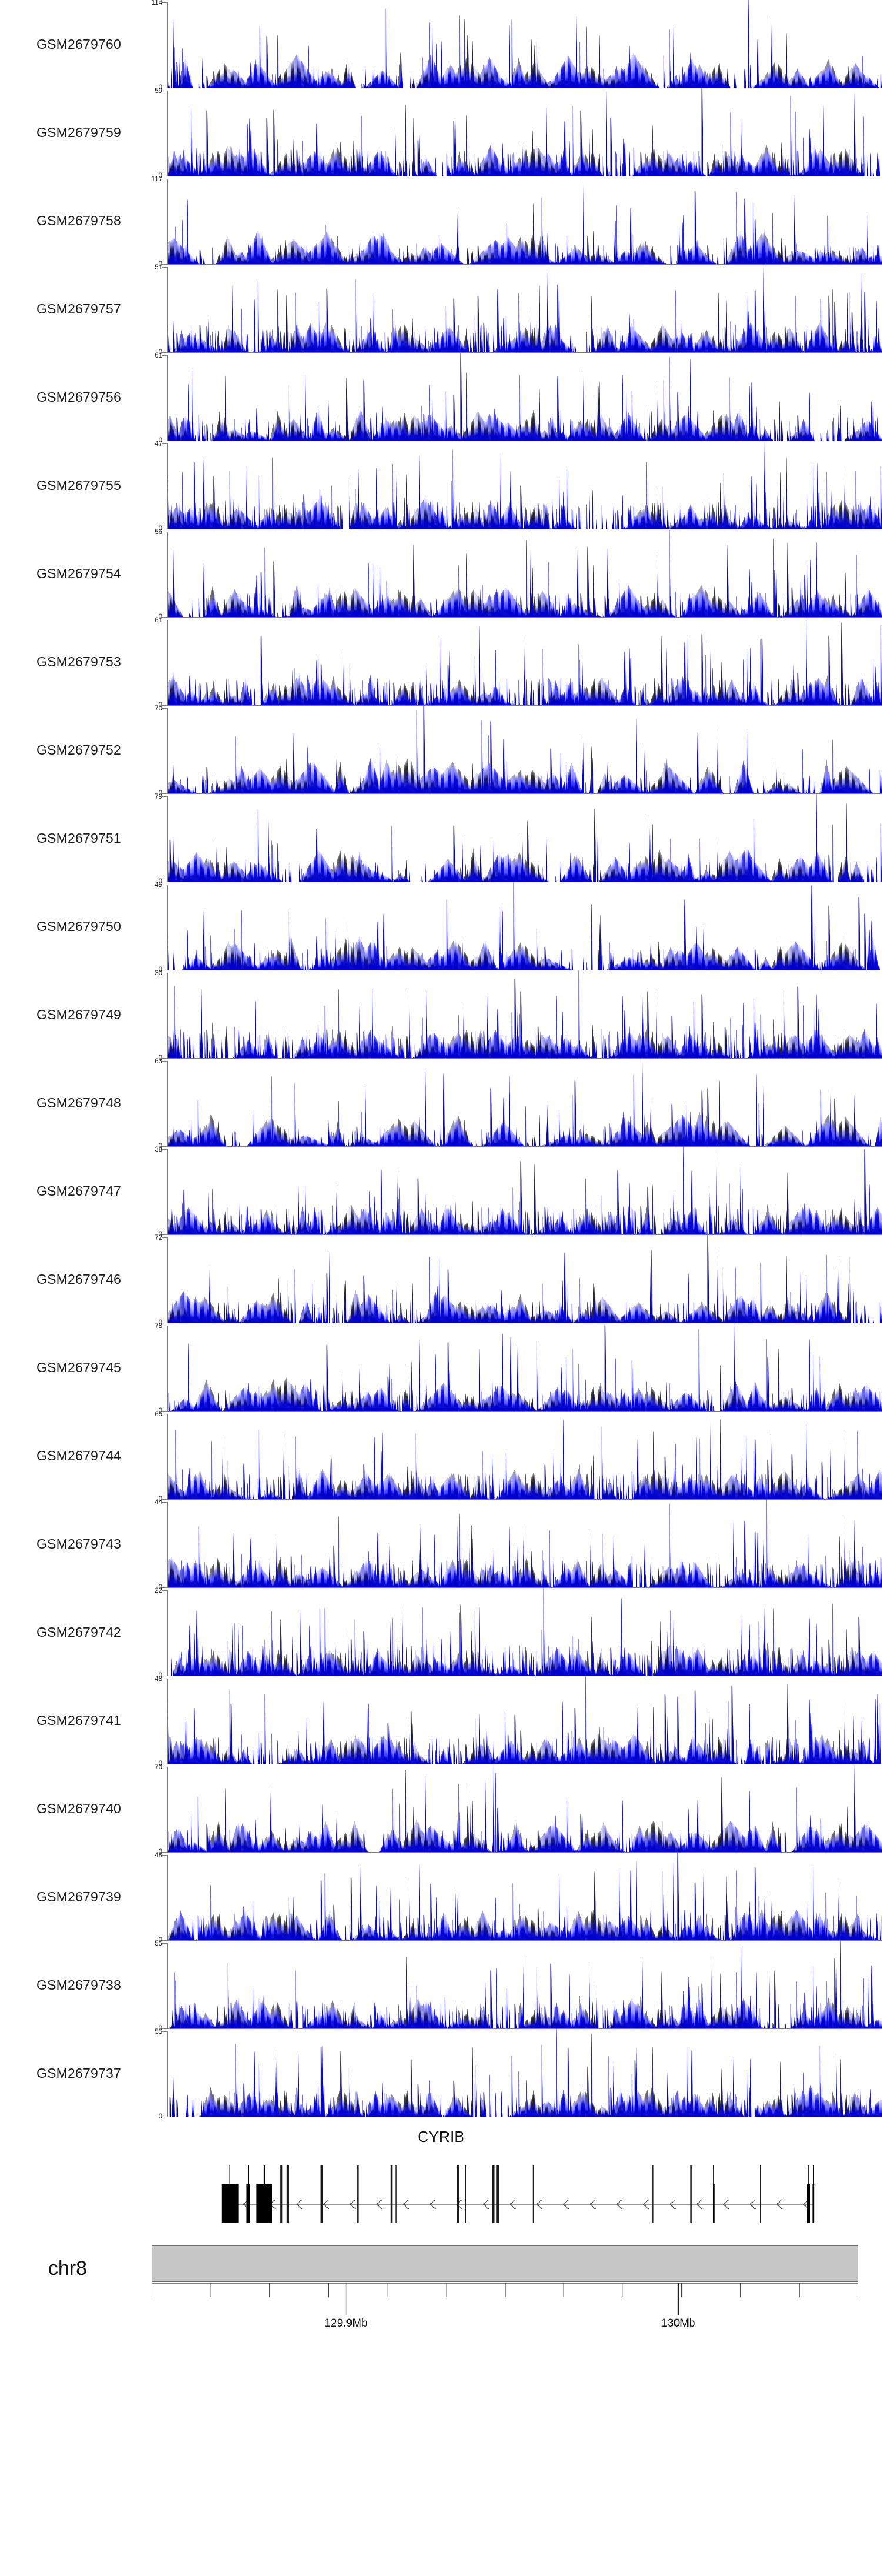 Image resolution: width=882 pixels, height=2576 pixels. I want to click on coverage-track: GSM2679737 55 0, so click(441, 2074).